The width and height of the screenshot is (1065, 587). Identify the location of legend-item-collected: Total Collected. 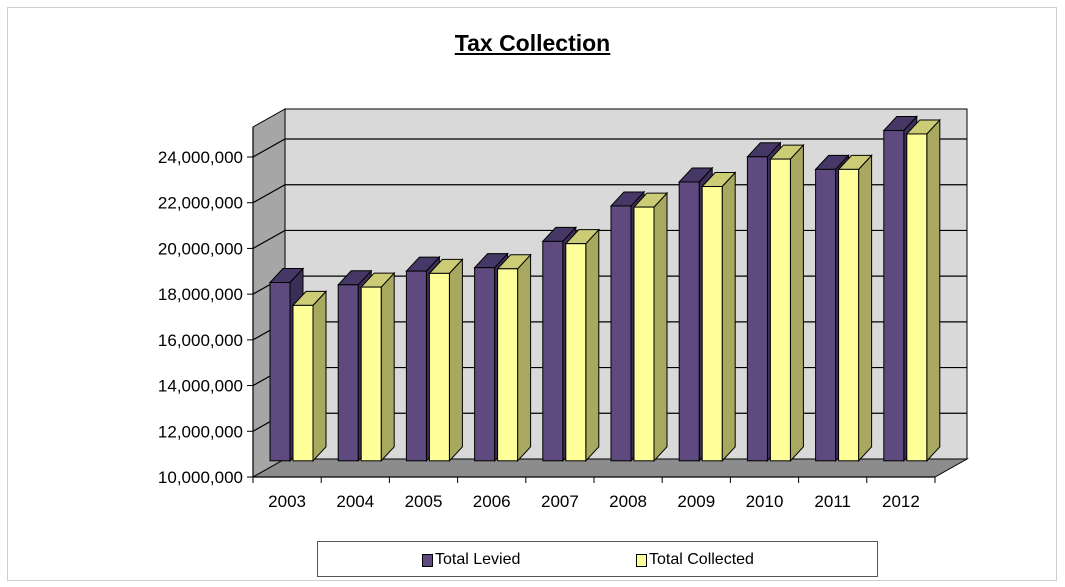
(695, 560).